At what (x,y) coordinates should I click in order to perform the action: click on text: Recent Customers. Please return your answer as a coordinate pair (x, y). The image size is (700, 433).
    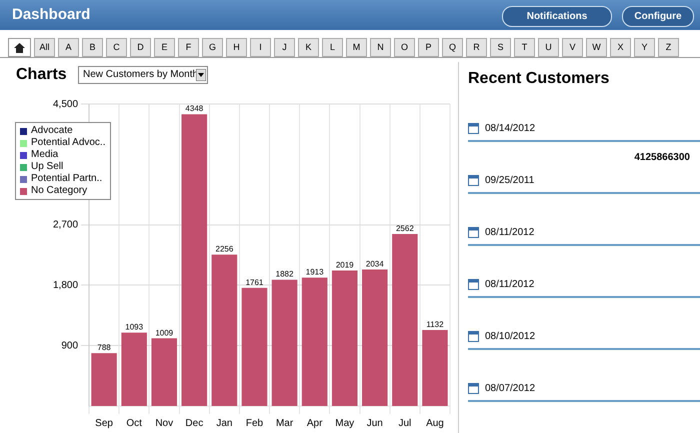
    Looking at the image, I should click on (539, 79).